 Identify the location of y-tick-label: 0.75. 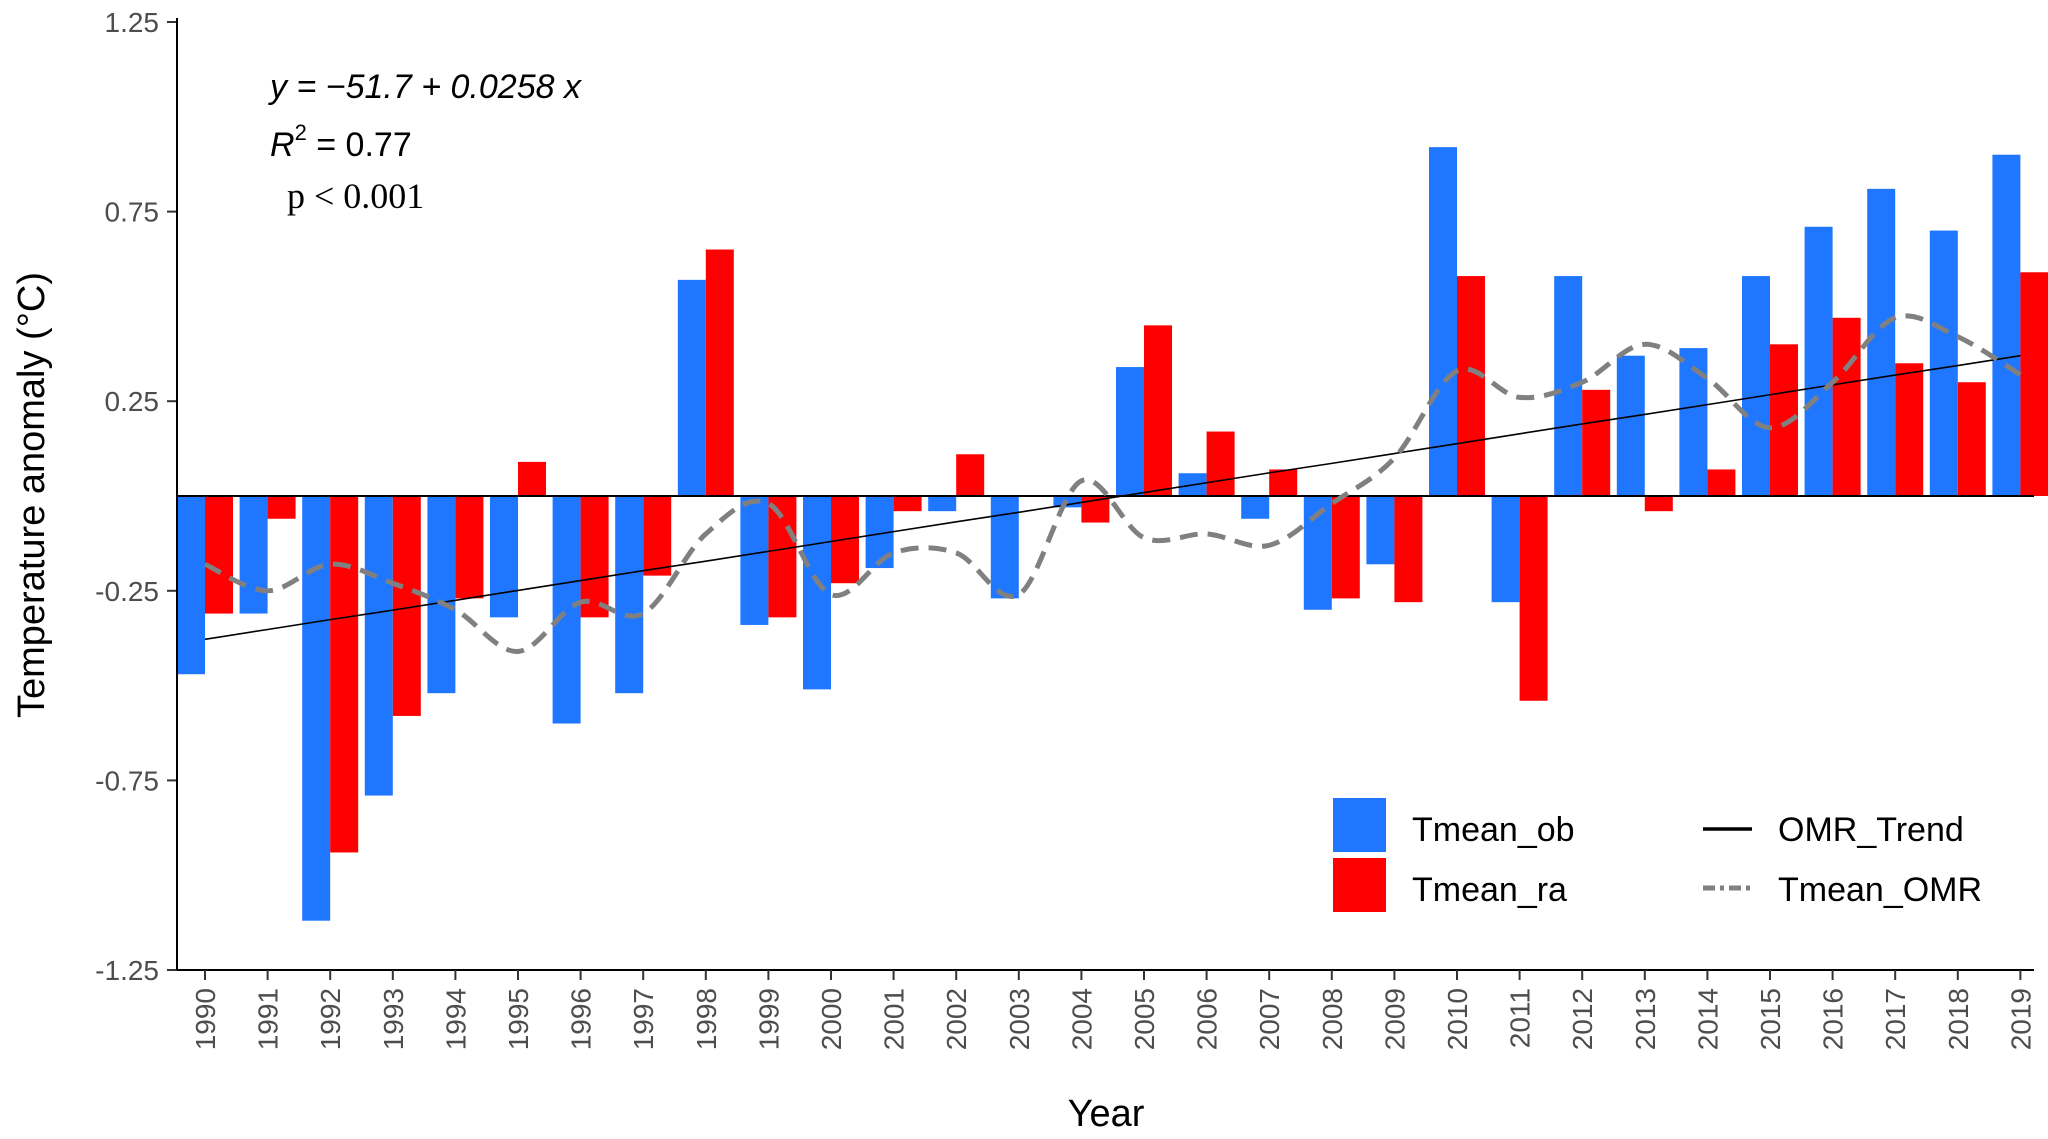
(132, 212).